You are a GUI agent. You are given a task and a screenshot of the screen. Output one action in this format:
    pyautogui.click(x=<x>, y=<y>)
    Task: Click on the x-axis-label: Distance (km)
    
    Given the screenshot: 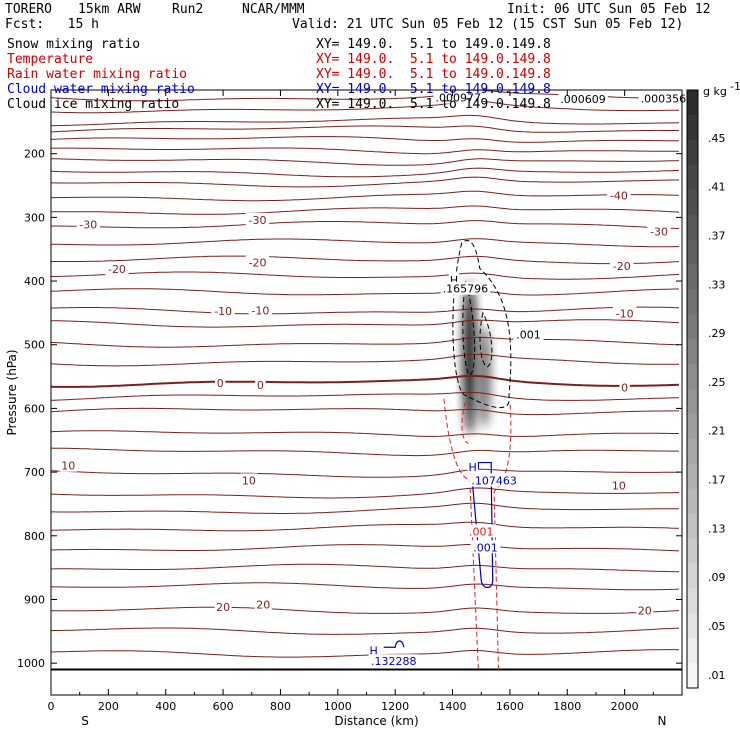 What is the action you would take?
    pyautogui.click(x=376, y=721)
    